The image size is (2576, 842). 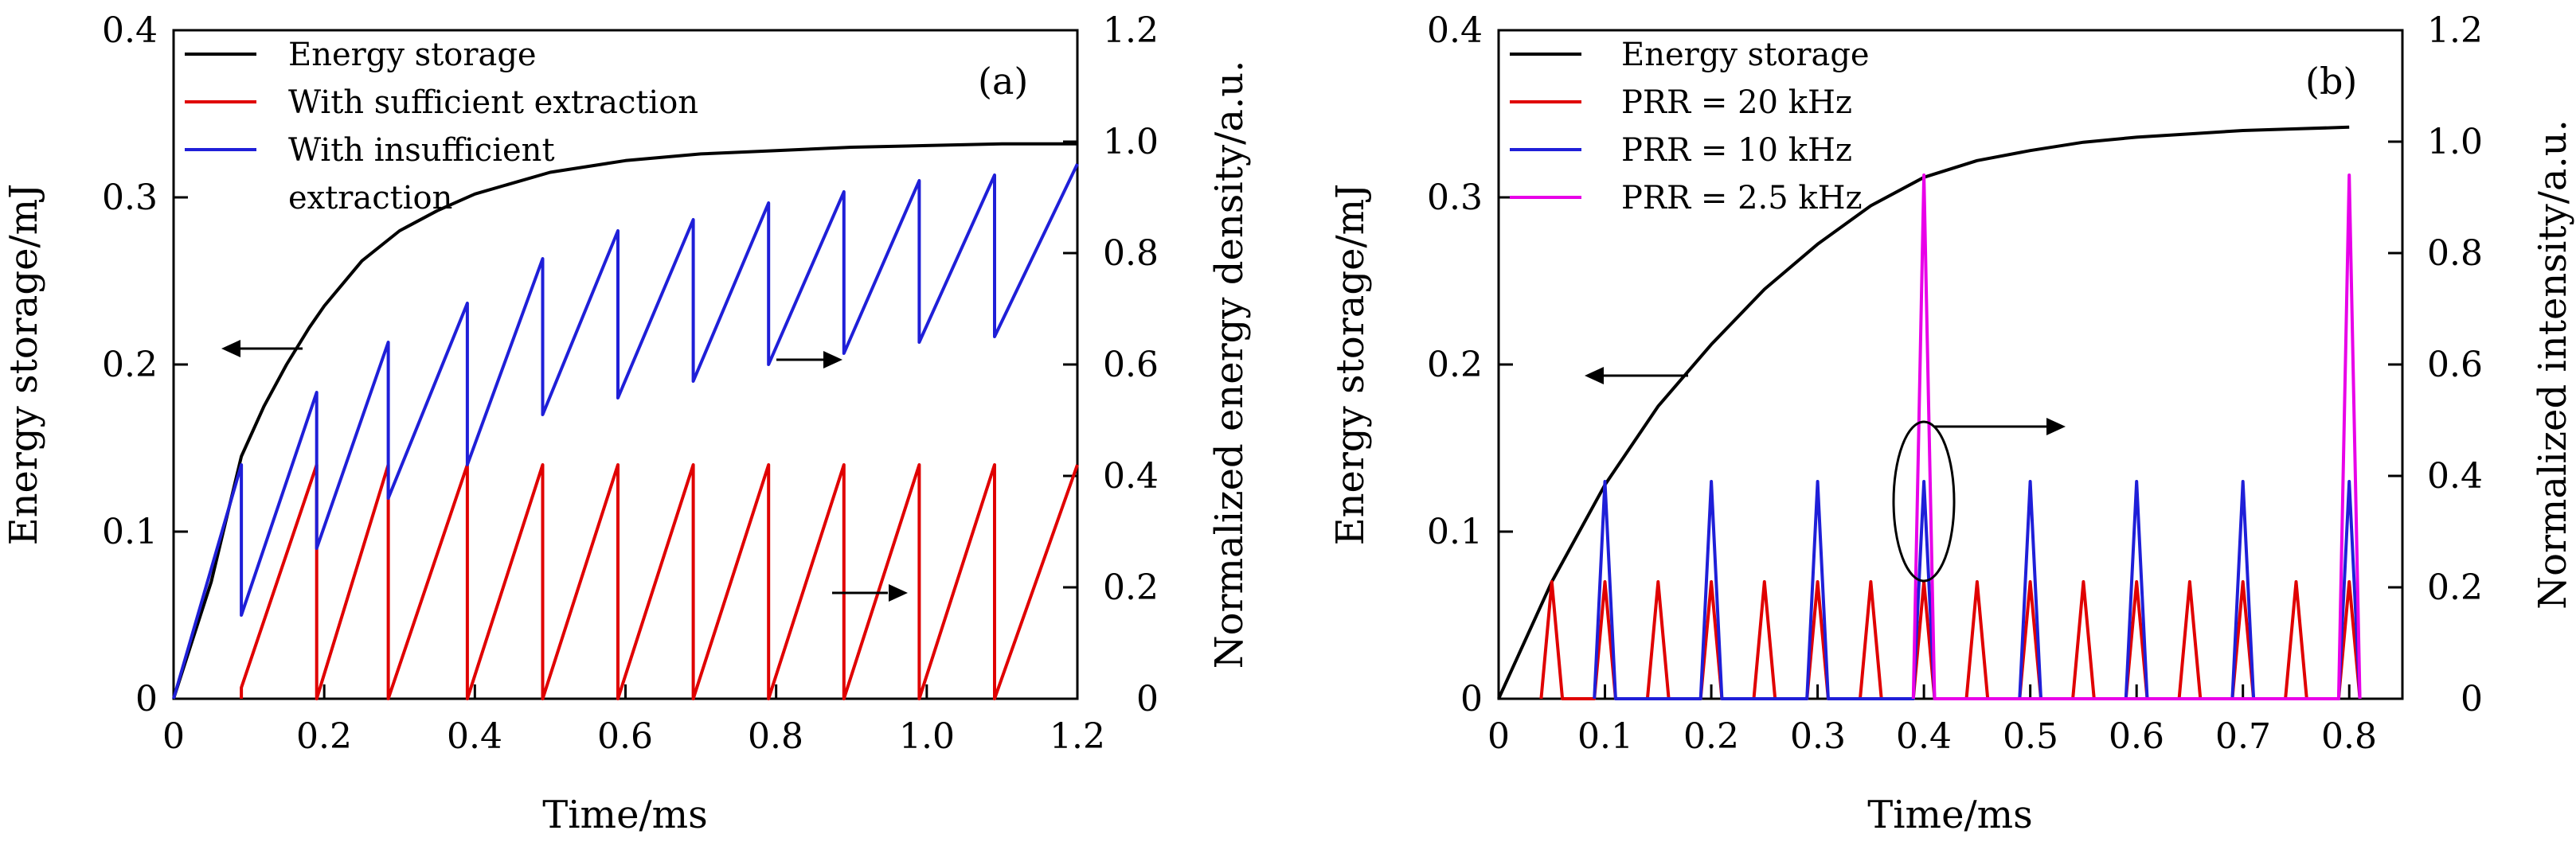 What do you see at coordinates (2136, 437) in the screenshot?
I see `b-series-prr-2-5-khz` at bounding box center [2136, 437].